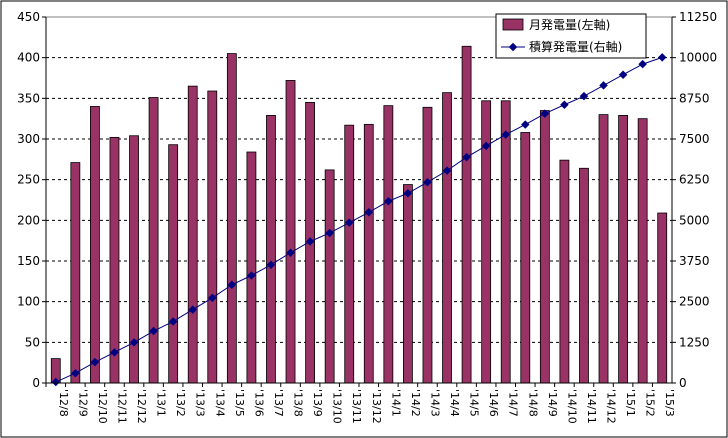 Image resolution: width=728 pixels, height=438 pixels. What do you see at coordinates (683, 383) in the screenshot?
I see `right-tick-label: 0` at bounding box center [683, 383].